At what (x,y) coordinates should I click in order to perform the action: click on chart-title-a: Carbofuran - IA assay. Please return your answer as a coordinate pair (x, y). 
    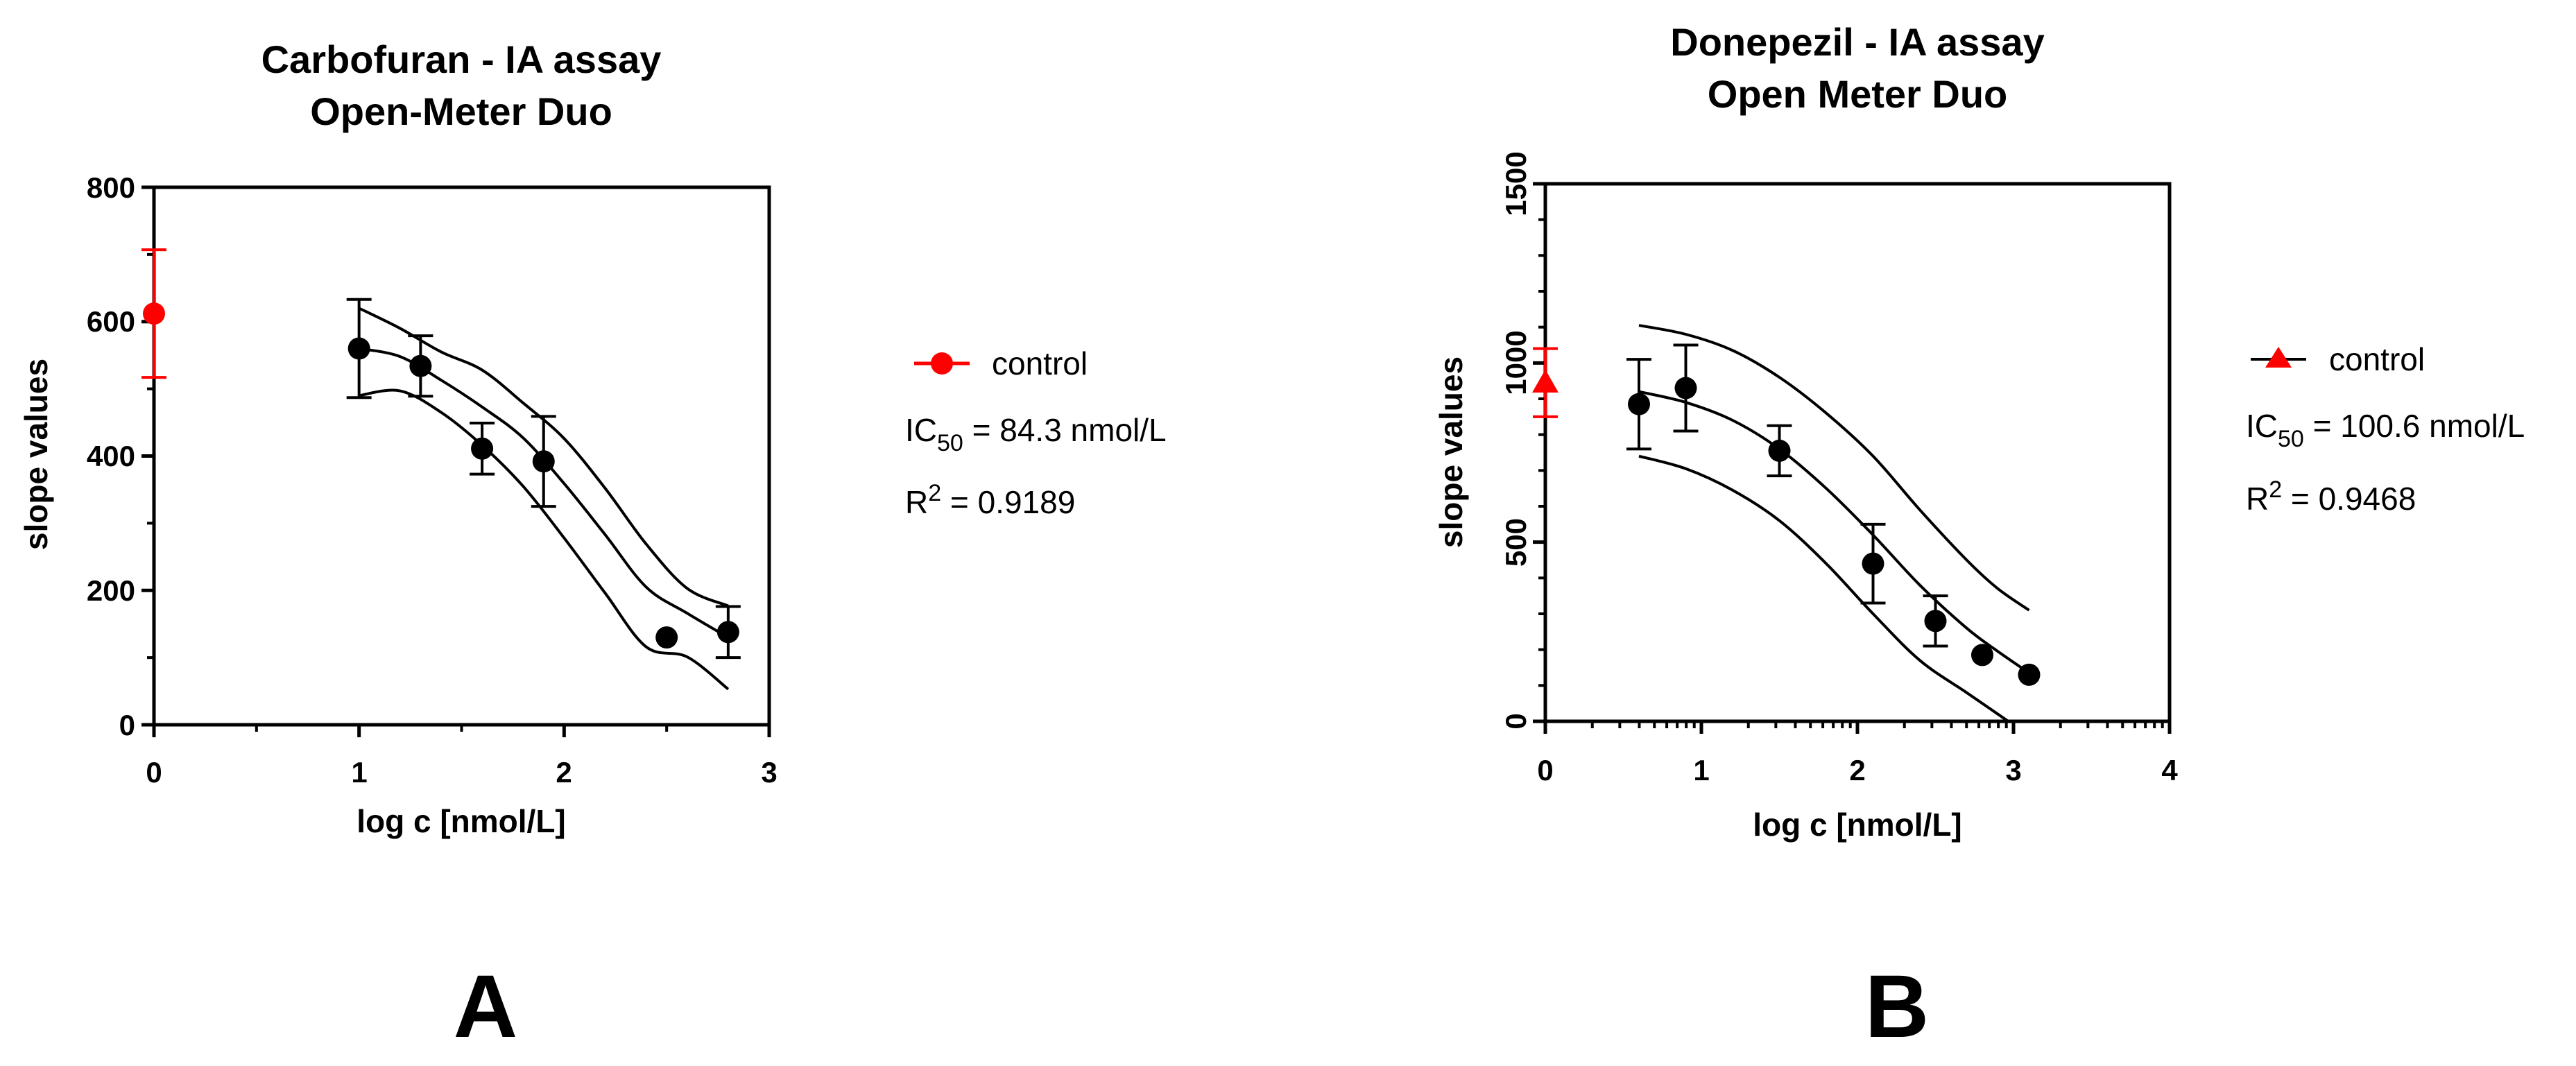
    Looking at the image, I should click on (461, 59).